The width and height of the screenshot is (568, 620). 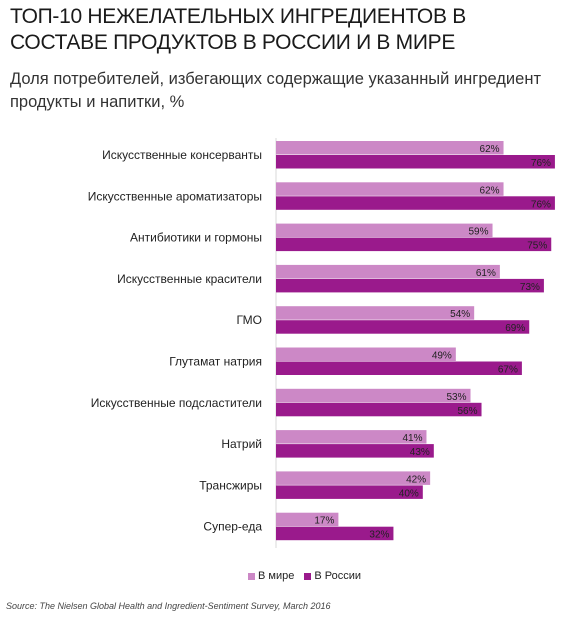 I want to click on data-label-world: 42%, so click(x=416, y=479).